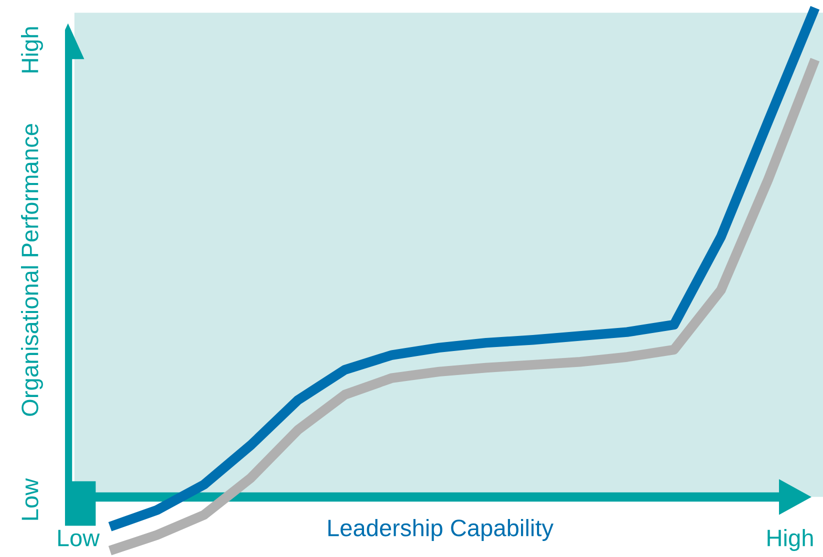 The height and width of the screenshot is (557, 823). Describe the element at coordinates (32, 270) in the screenshot. I see `y-axis-title: Organisational Performance` at that location.